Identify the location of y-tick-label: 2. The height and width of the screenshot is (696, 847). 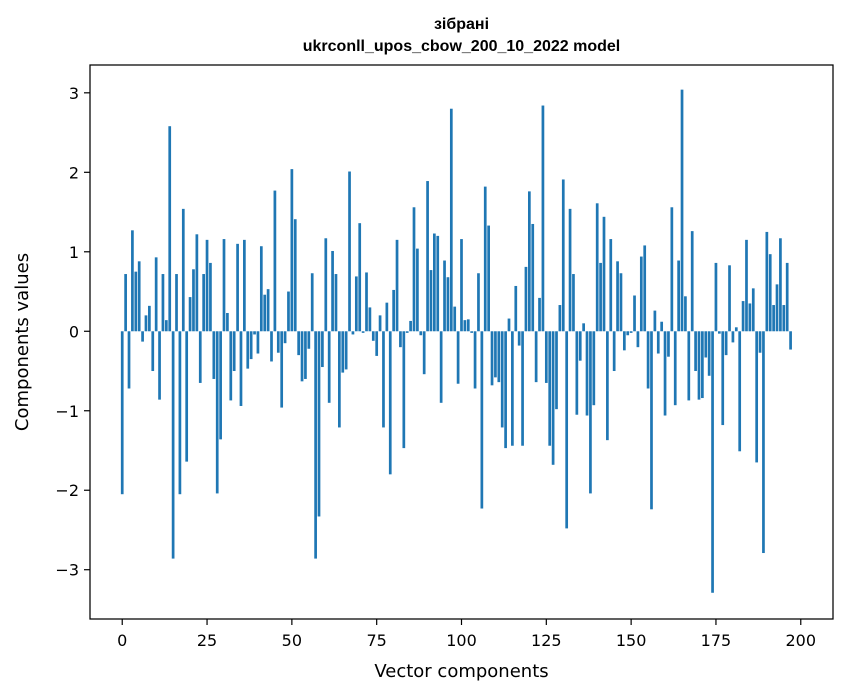
(74, 172).